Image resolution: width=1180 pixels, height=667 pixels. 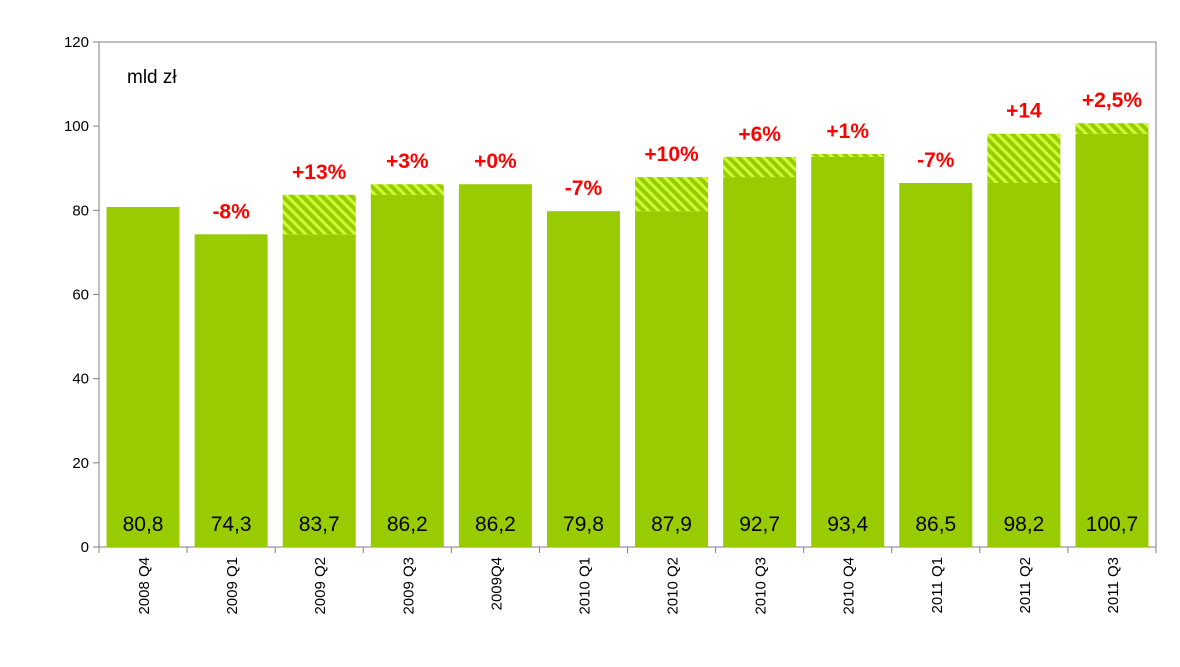 What do you see at coordinates (85, 547) in the screenshot?
I see `y-tick-label: 0` at bounding box center [85, 547].